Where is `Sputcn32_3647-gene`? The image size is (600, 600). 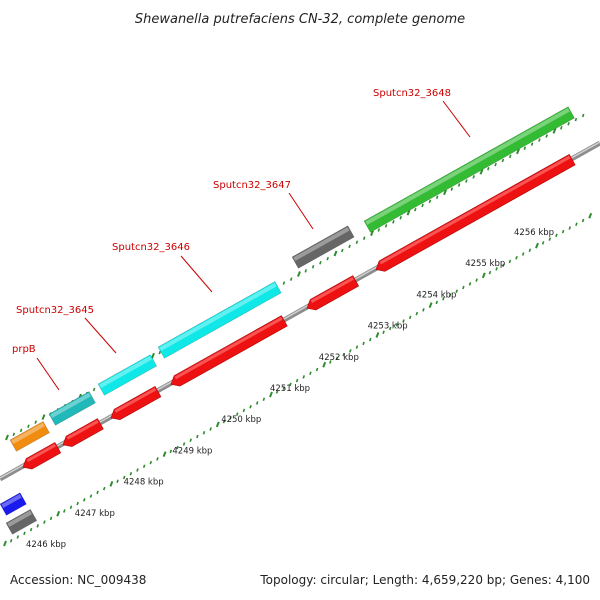
Sputcn32_3647-gene is located at coordinates (323, 247).